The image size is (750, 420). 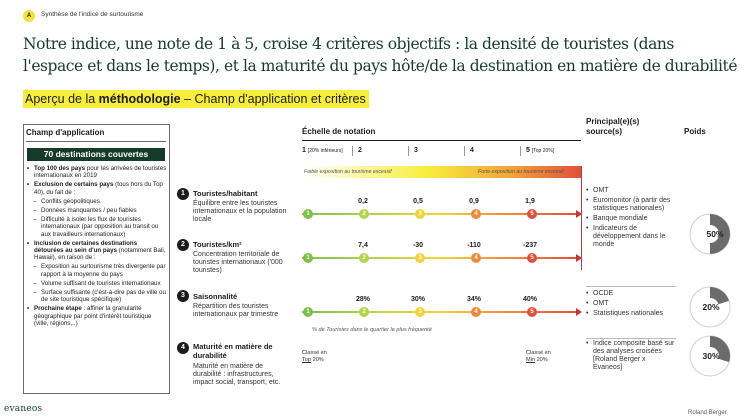 What do you see at coordinates (707, 413) in the screenshot?
I see `footer-credit: Roland Berger` at bounding box center [707, 413].